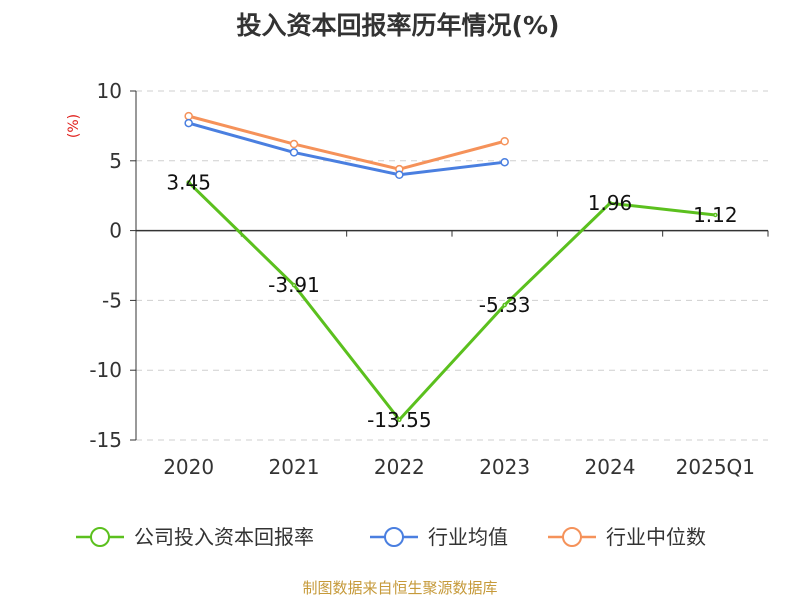 The image size is (800, 600). What do you see at coordinates (715, 467) in the screenshot?
I see `x-tick-label: 2025Q1` at bounding box center [715, 467].